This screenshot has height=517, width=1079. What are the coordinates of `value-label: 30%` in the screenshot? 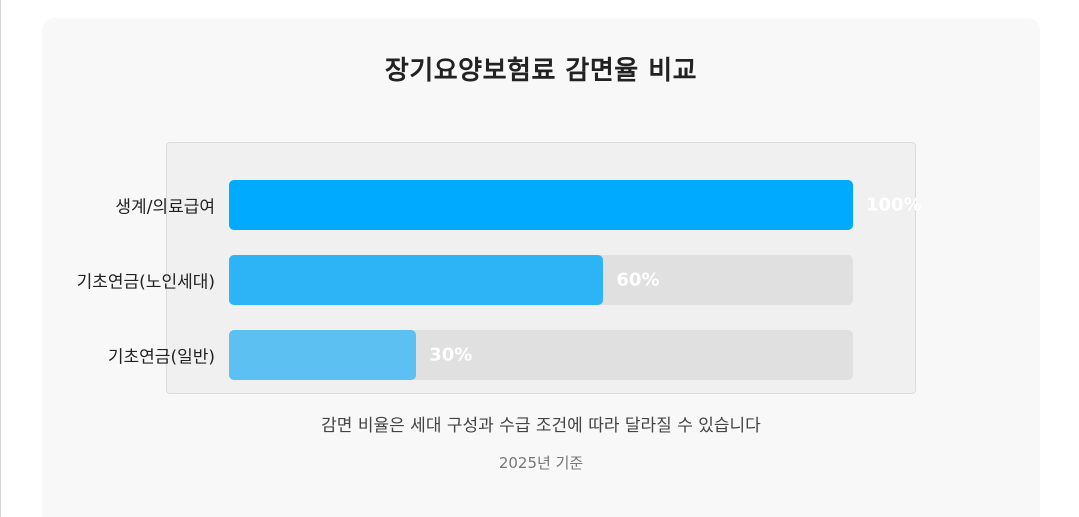 It's located at (451, 355).